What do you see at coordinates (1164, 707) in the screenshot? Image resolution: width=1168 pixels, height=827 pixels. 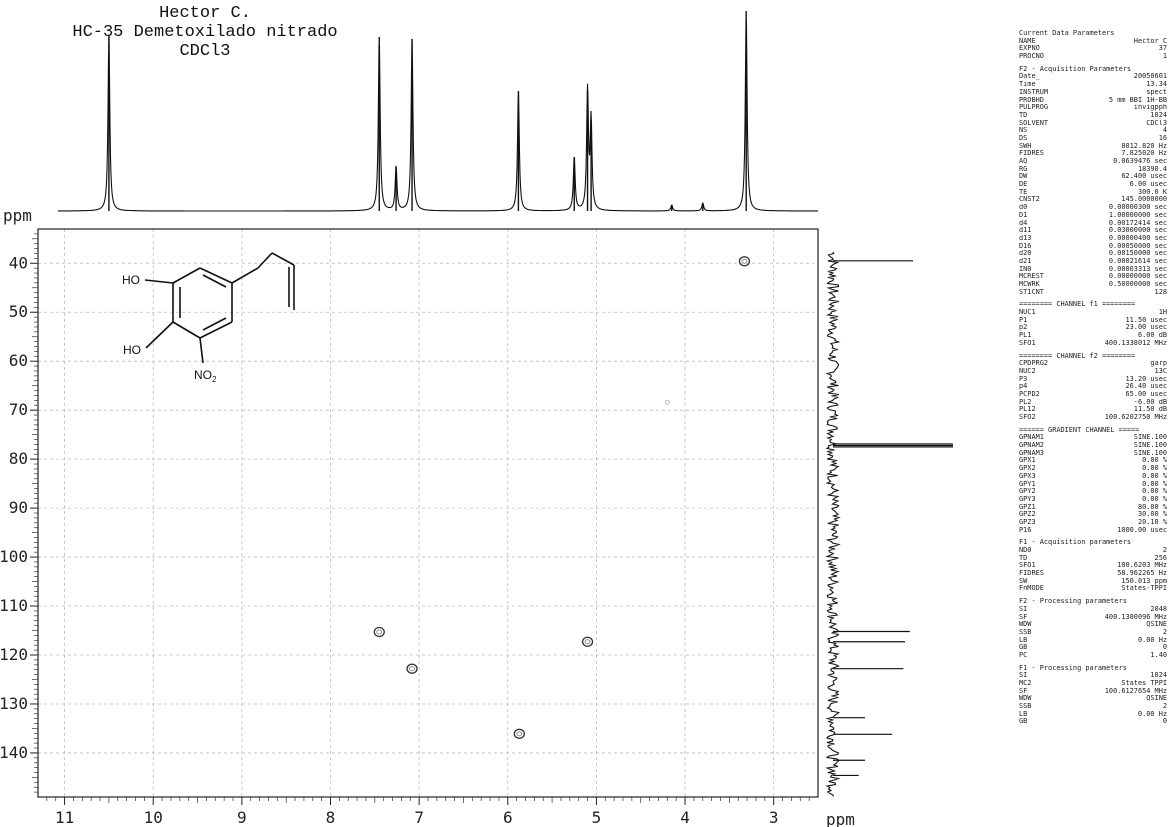 I see `param-value: 2` at bounding box center [1164, 707].